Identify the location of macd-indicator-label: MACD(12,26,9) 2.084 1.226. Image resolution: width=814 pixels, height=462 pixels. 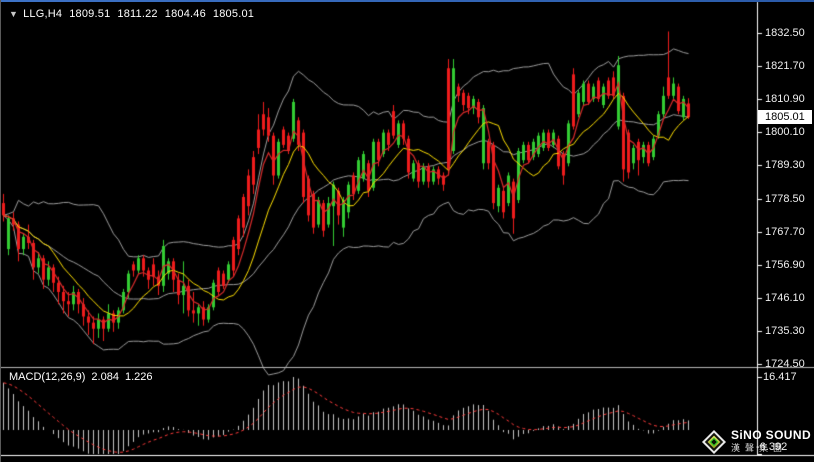
(83, 377).